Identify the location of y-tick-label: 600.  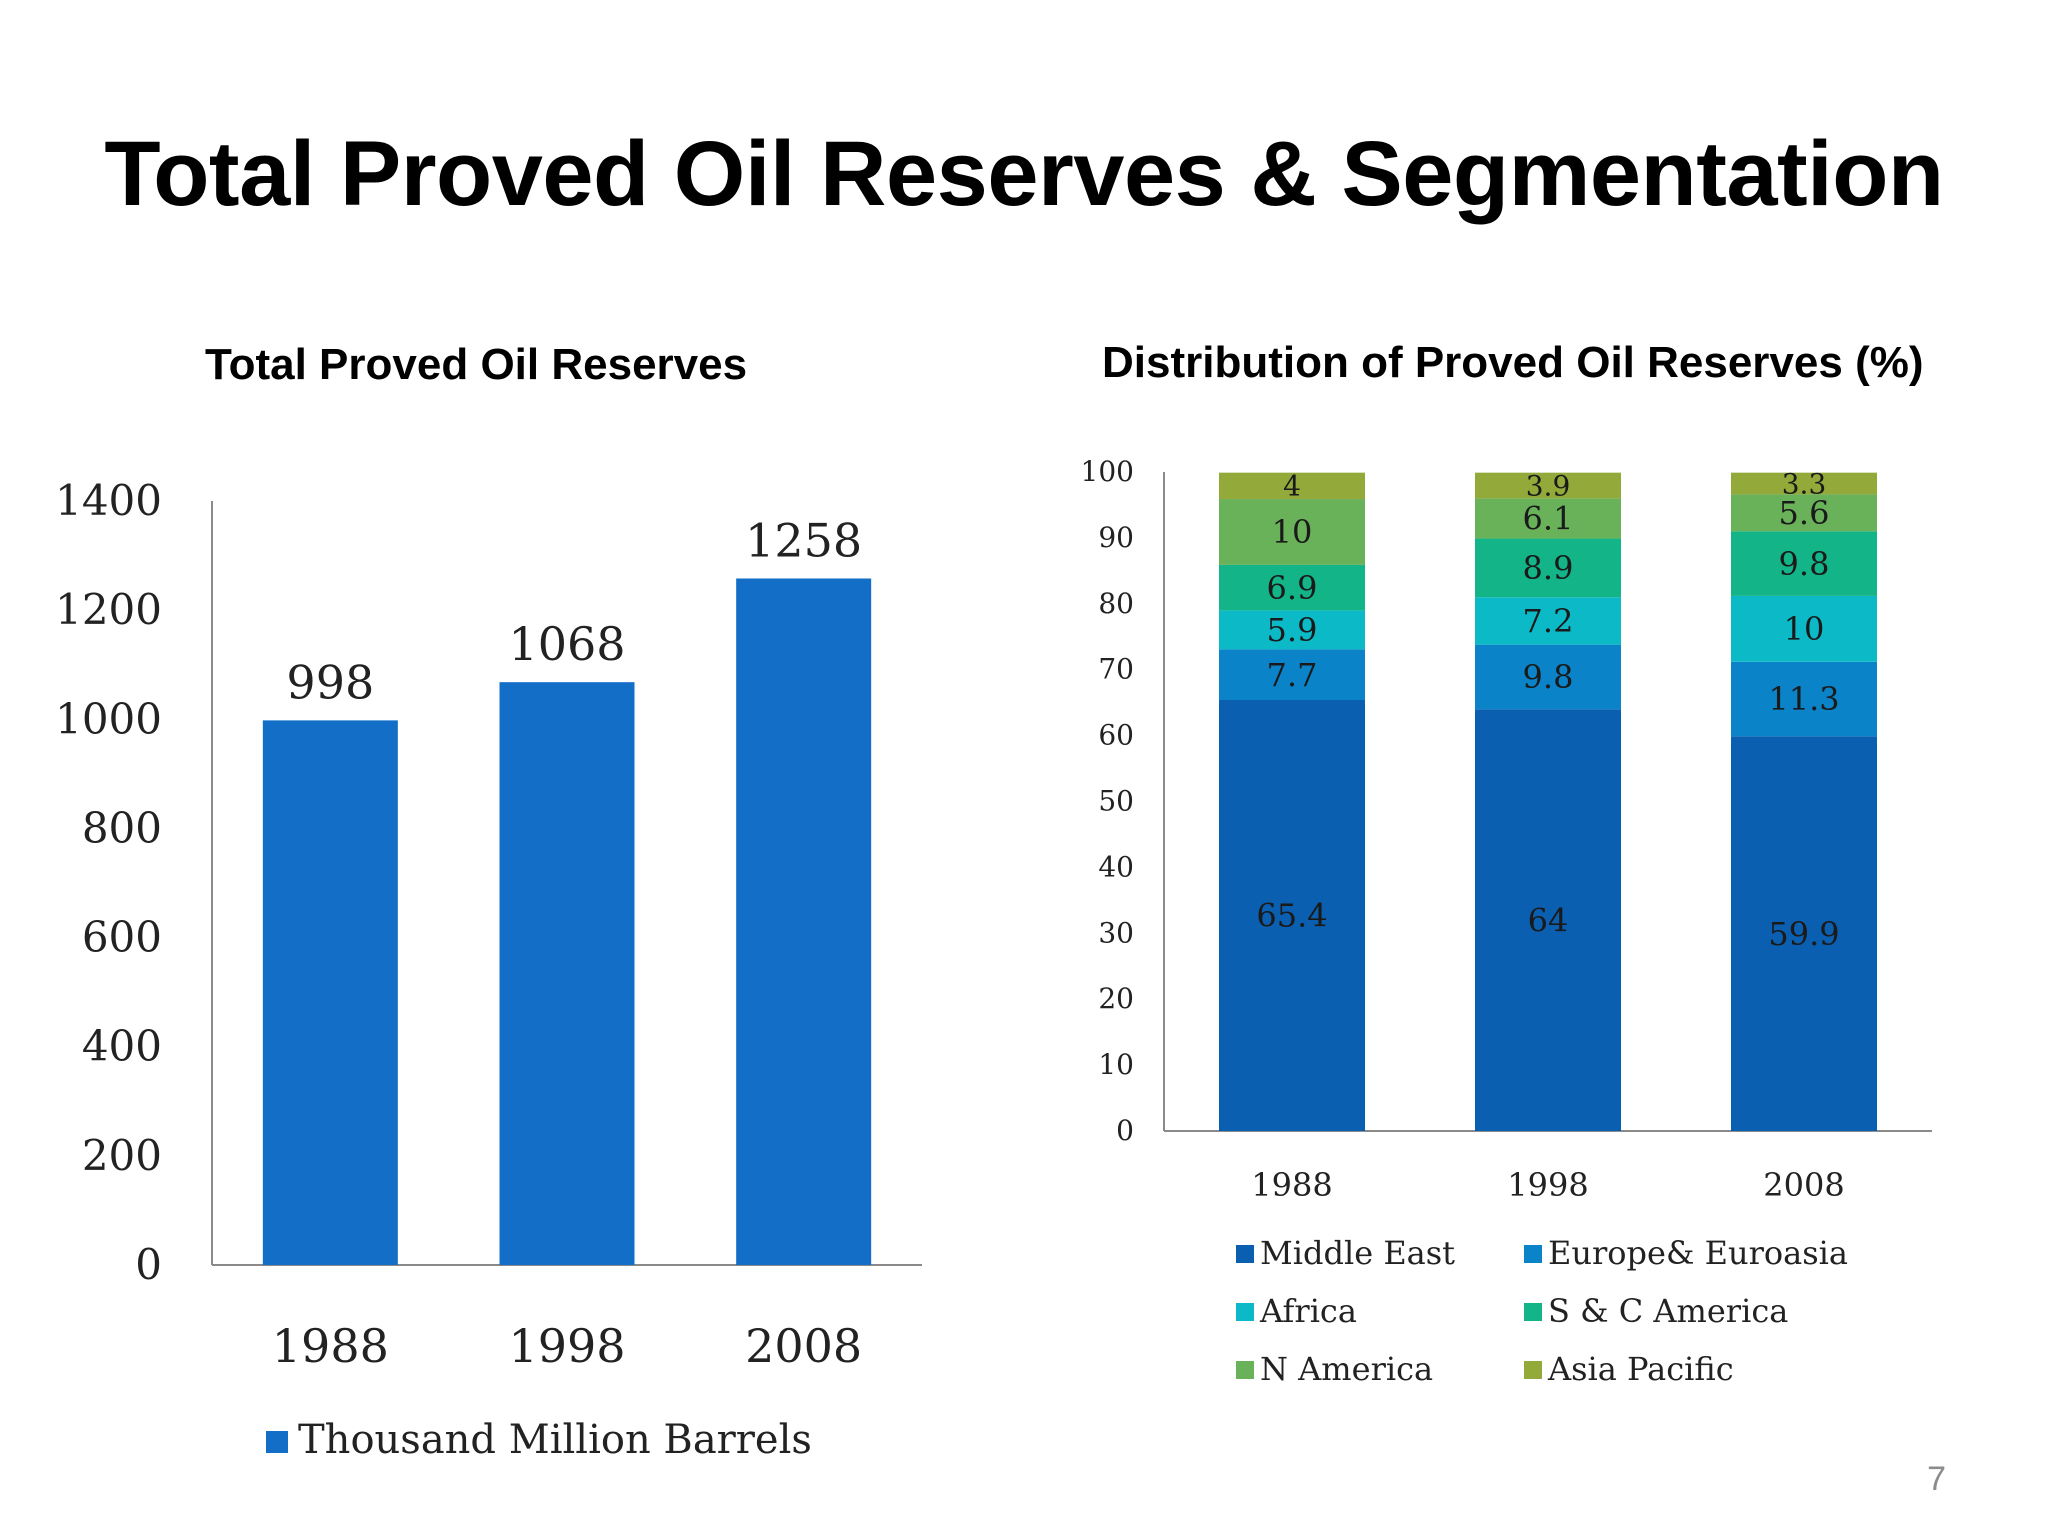
(122, 937).